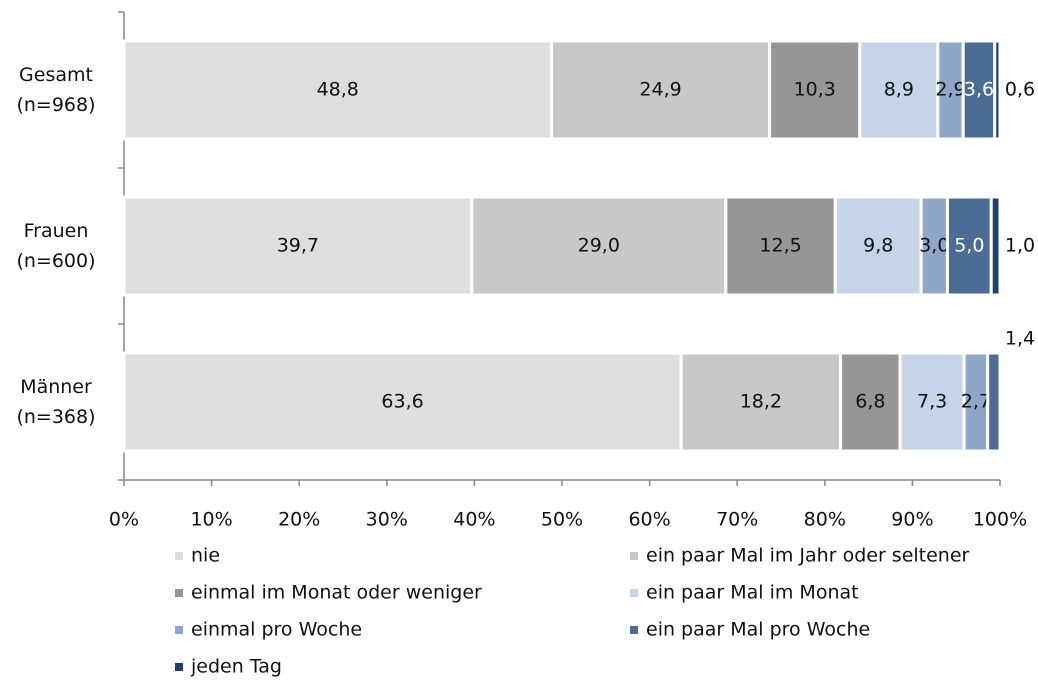 The width and height of the screenshot is (1038, 681). I want to click on data-label: 1,4, so click(1020, 339).